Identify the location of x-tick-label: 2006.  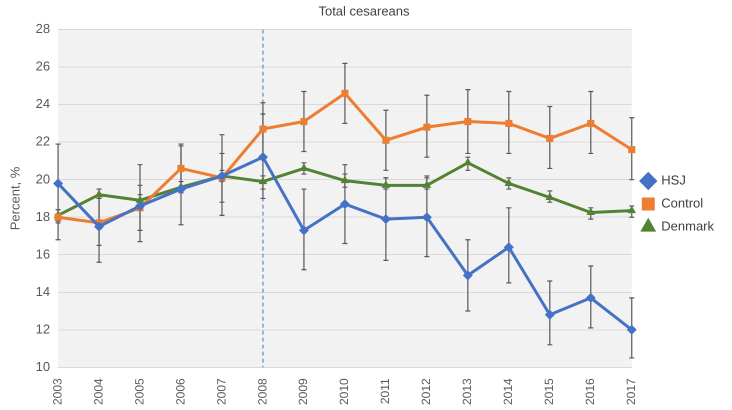
(180, 392).